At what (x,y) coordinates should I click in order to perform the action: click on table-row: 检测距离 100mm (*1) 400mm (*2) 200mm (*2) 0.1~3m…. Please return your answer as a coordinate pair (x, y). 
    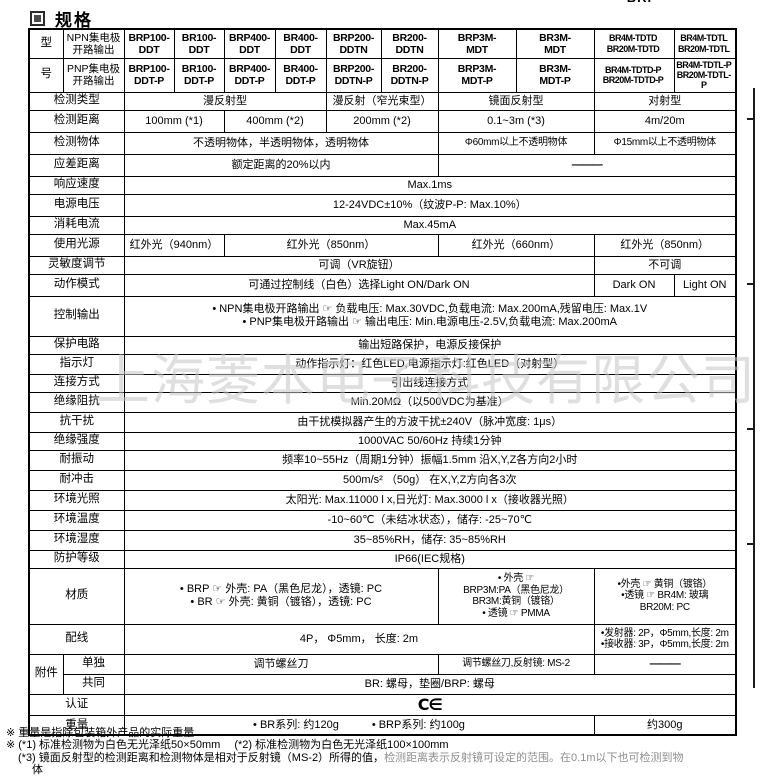
    Looking at the image, I should click on (382, 121).